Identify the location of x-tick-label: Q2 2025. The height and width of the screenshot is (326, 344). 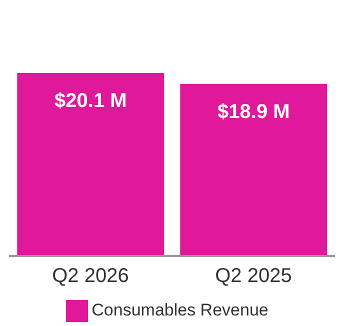
(253, 276).